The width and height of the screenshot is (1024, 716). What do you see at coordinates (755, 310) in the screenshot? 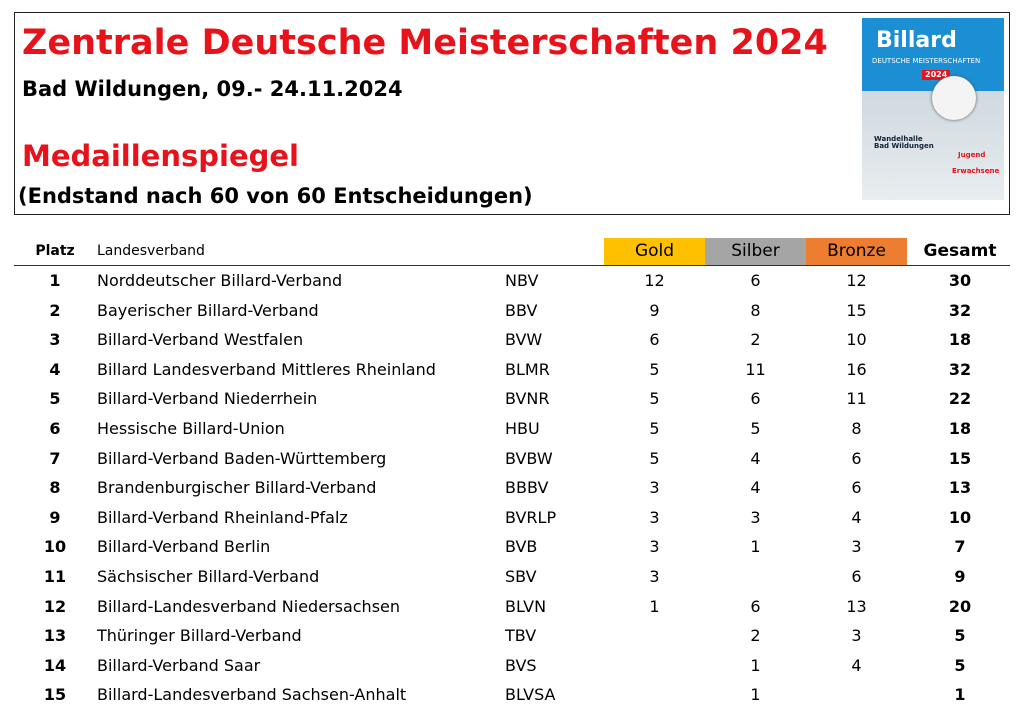
I see `silver: 8` at bounding box center [755, 310].